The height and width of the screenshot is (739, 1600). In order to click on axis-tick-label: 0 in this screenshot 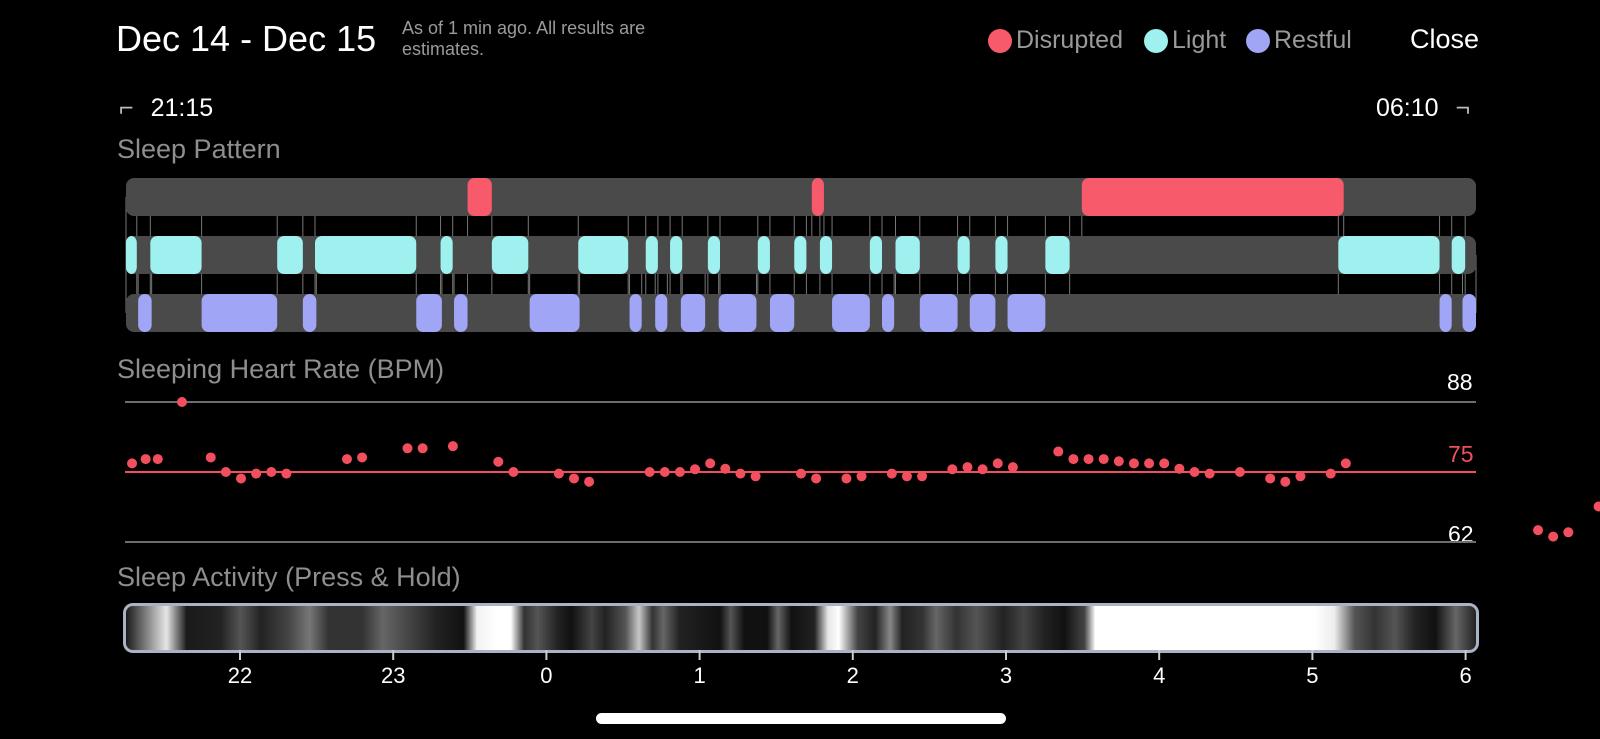, I will do `click(546, 675)`.